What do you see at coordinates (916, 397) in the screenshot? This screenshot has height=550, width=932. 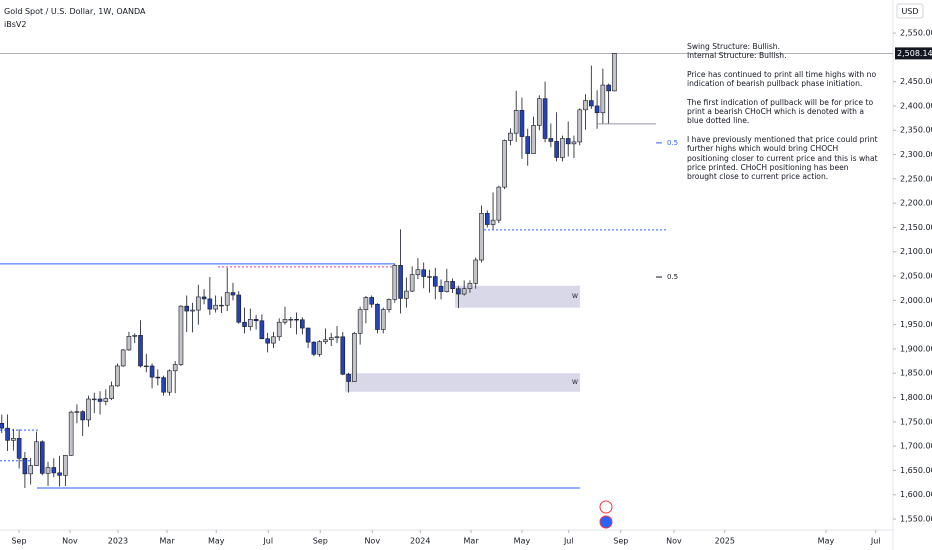 I see `y-tick-label: 1,800.000` at bounding box center [916, 397].